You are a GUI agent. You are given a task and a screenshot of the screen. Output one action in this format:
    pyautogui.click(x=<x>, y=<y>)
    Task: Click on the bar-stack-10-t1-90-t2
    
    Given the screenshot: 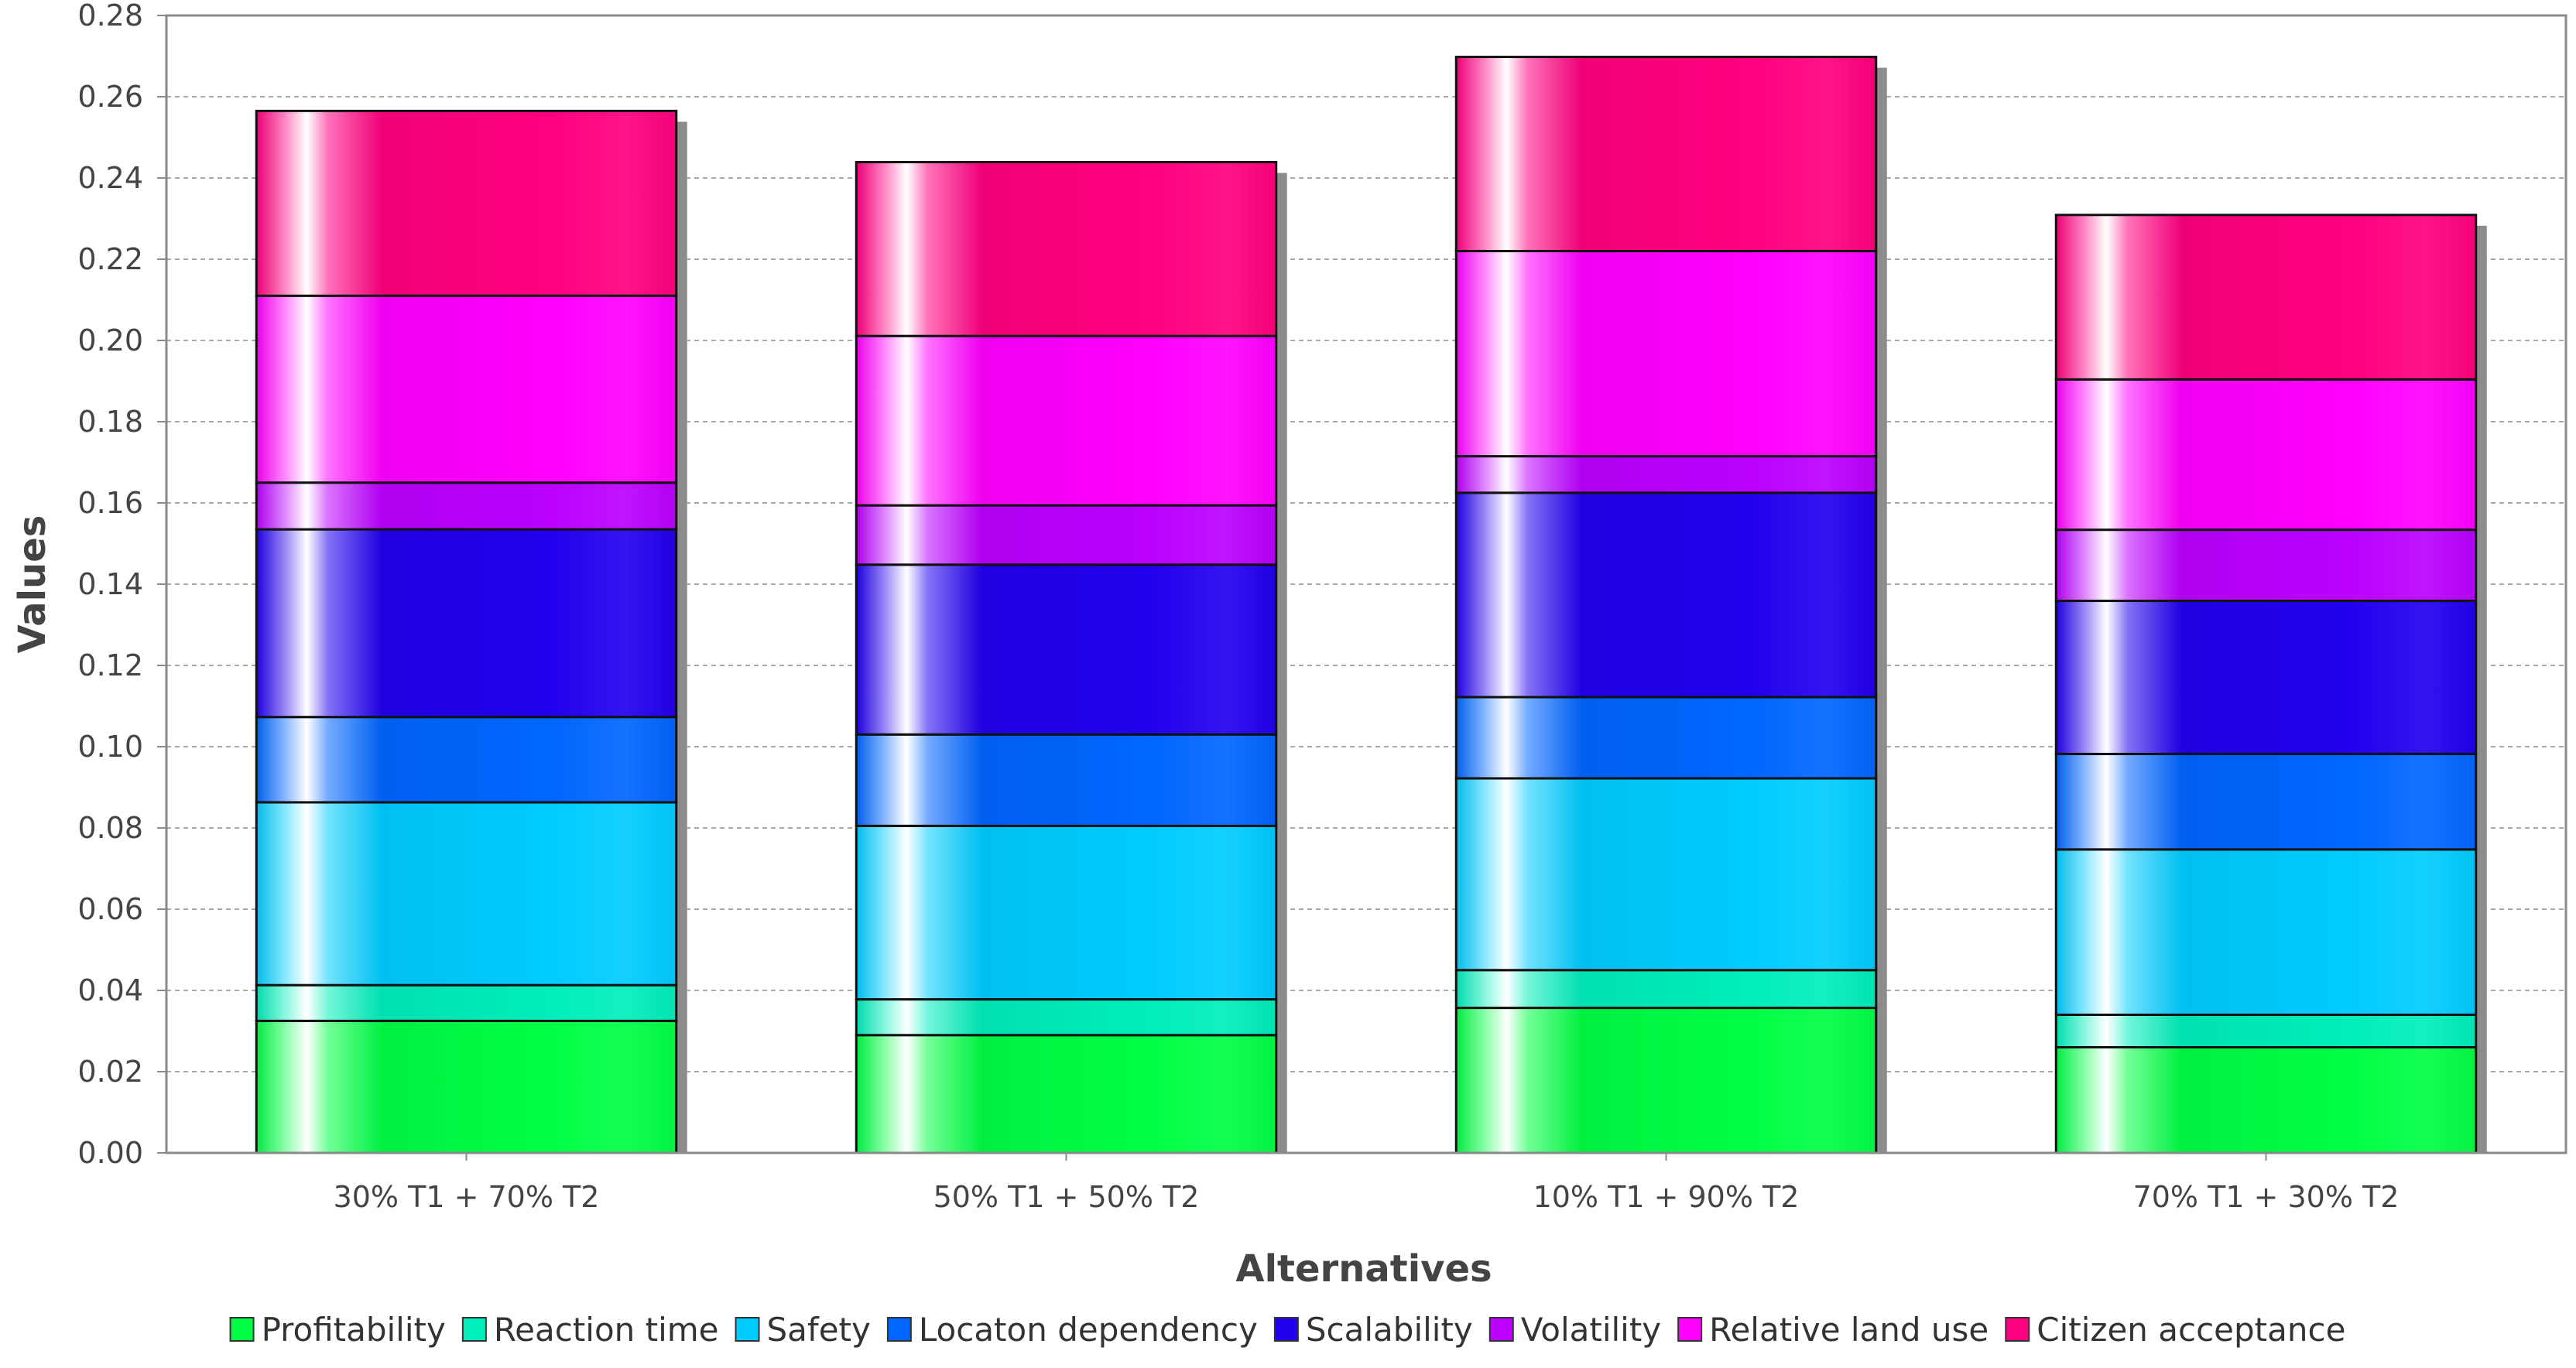 What is the action you would take?
    pyautogui.click(x=1666, y=605)
    